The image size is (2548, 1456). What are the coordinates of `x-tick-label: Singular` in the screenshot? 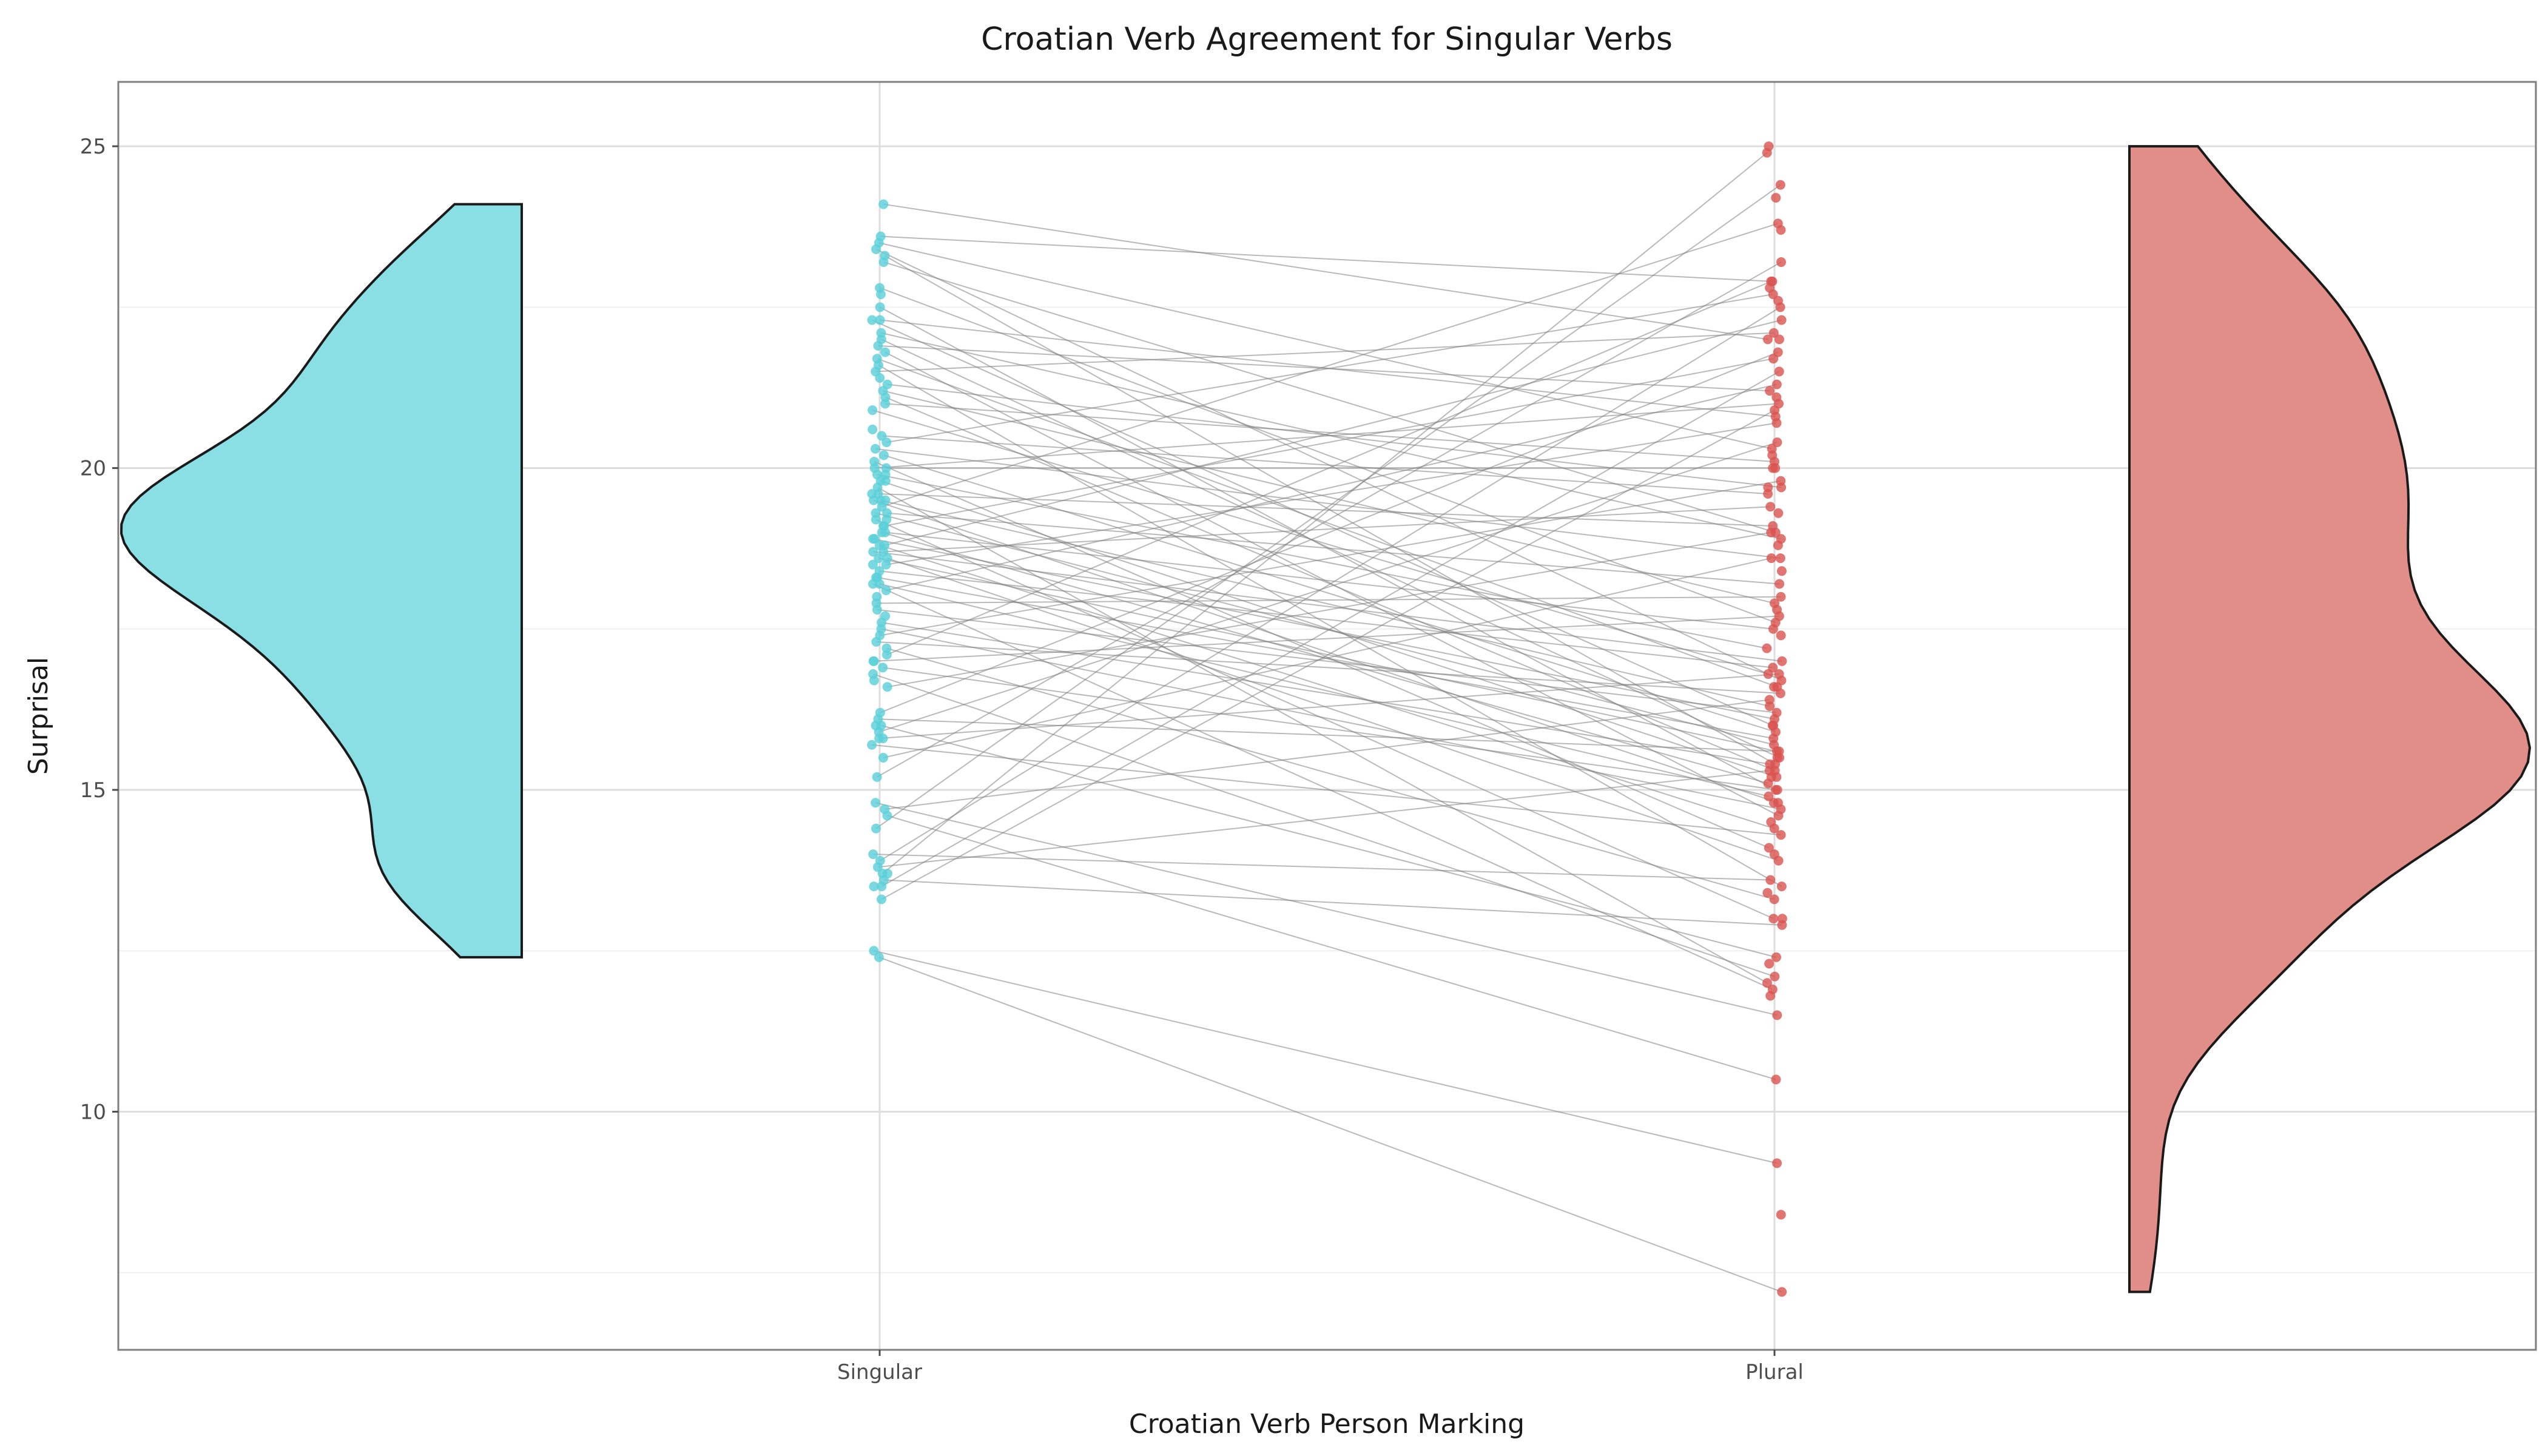 It's located at (879, 1372).